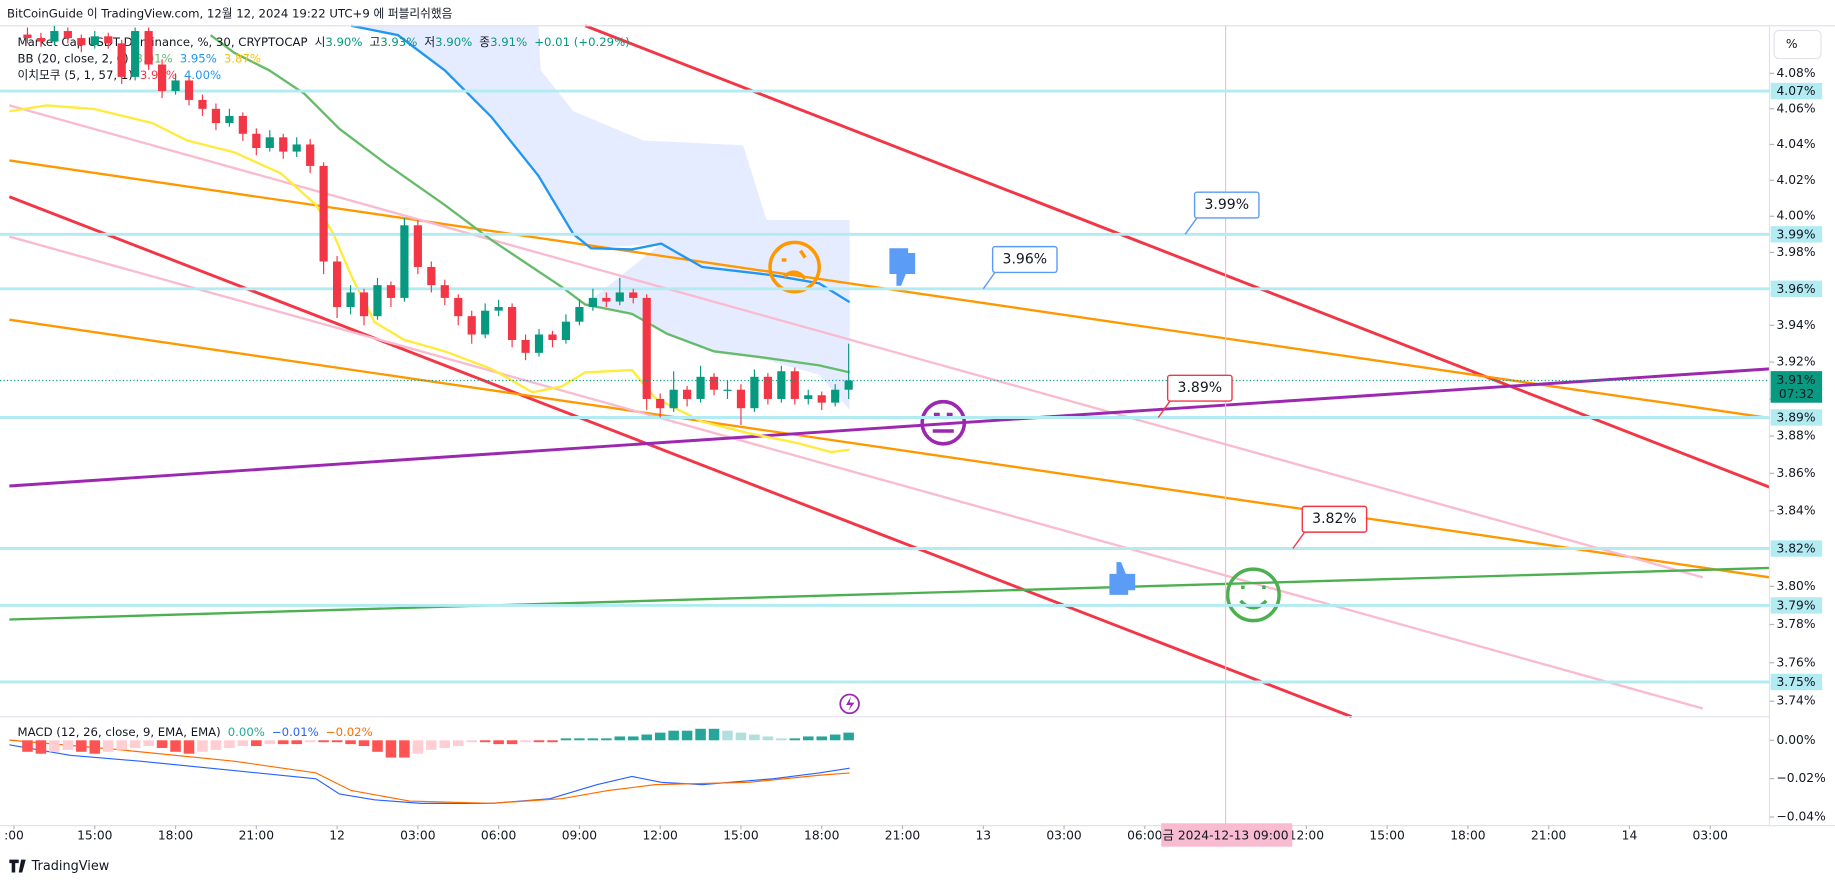  What do you see at coordinates (529, 204) in the screenshot?
I see `indicator-line` at bounding box center [529, 204].